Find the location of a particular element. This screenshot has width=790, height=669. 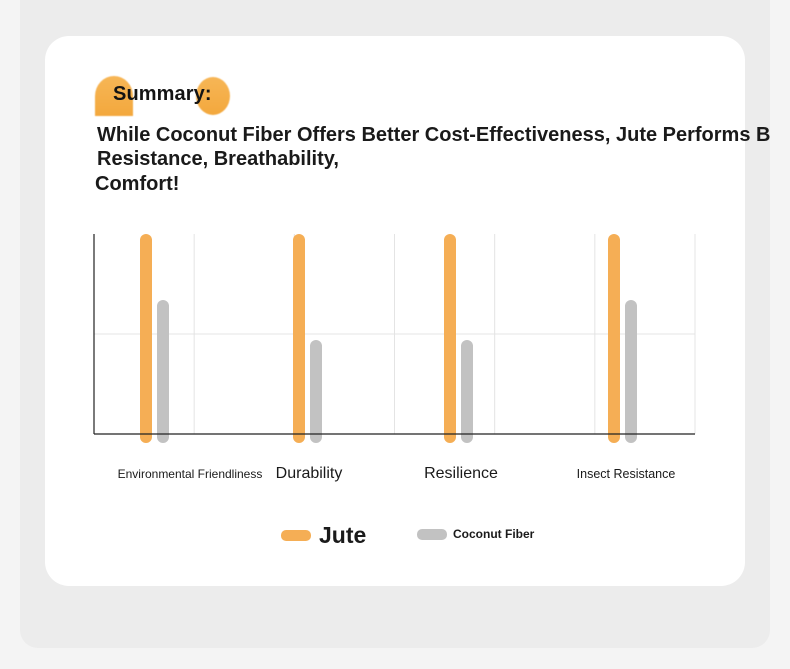

legend-item-jute: Jute is located at coordinates (323, 535).